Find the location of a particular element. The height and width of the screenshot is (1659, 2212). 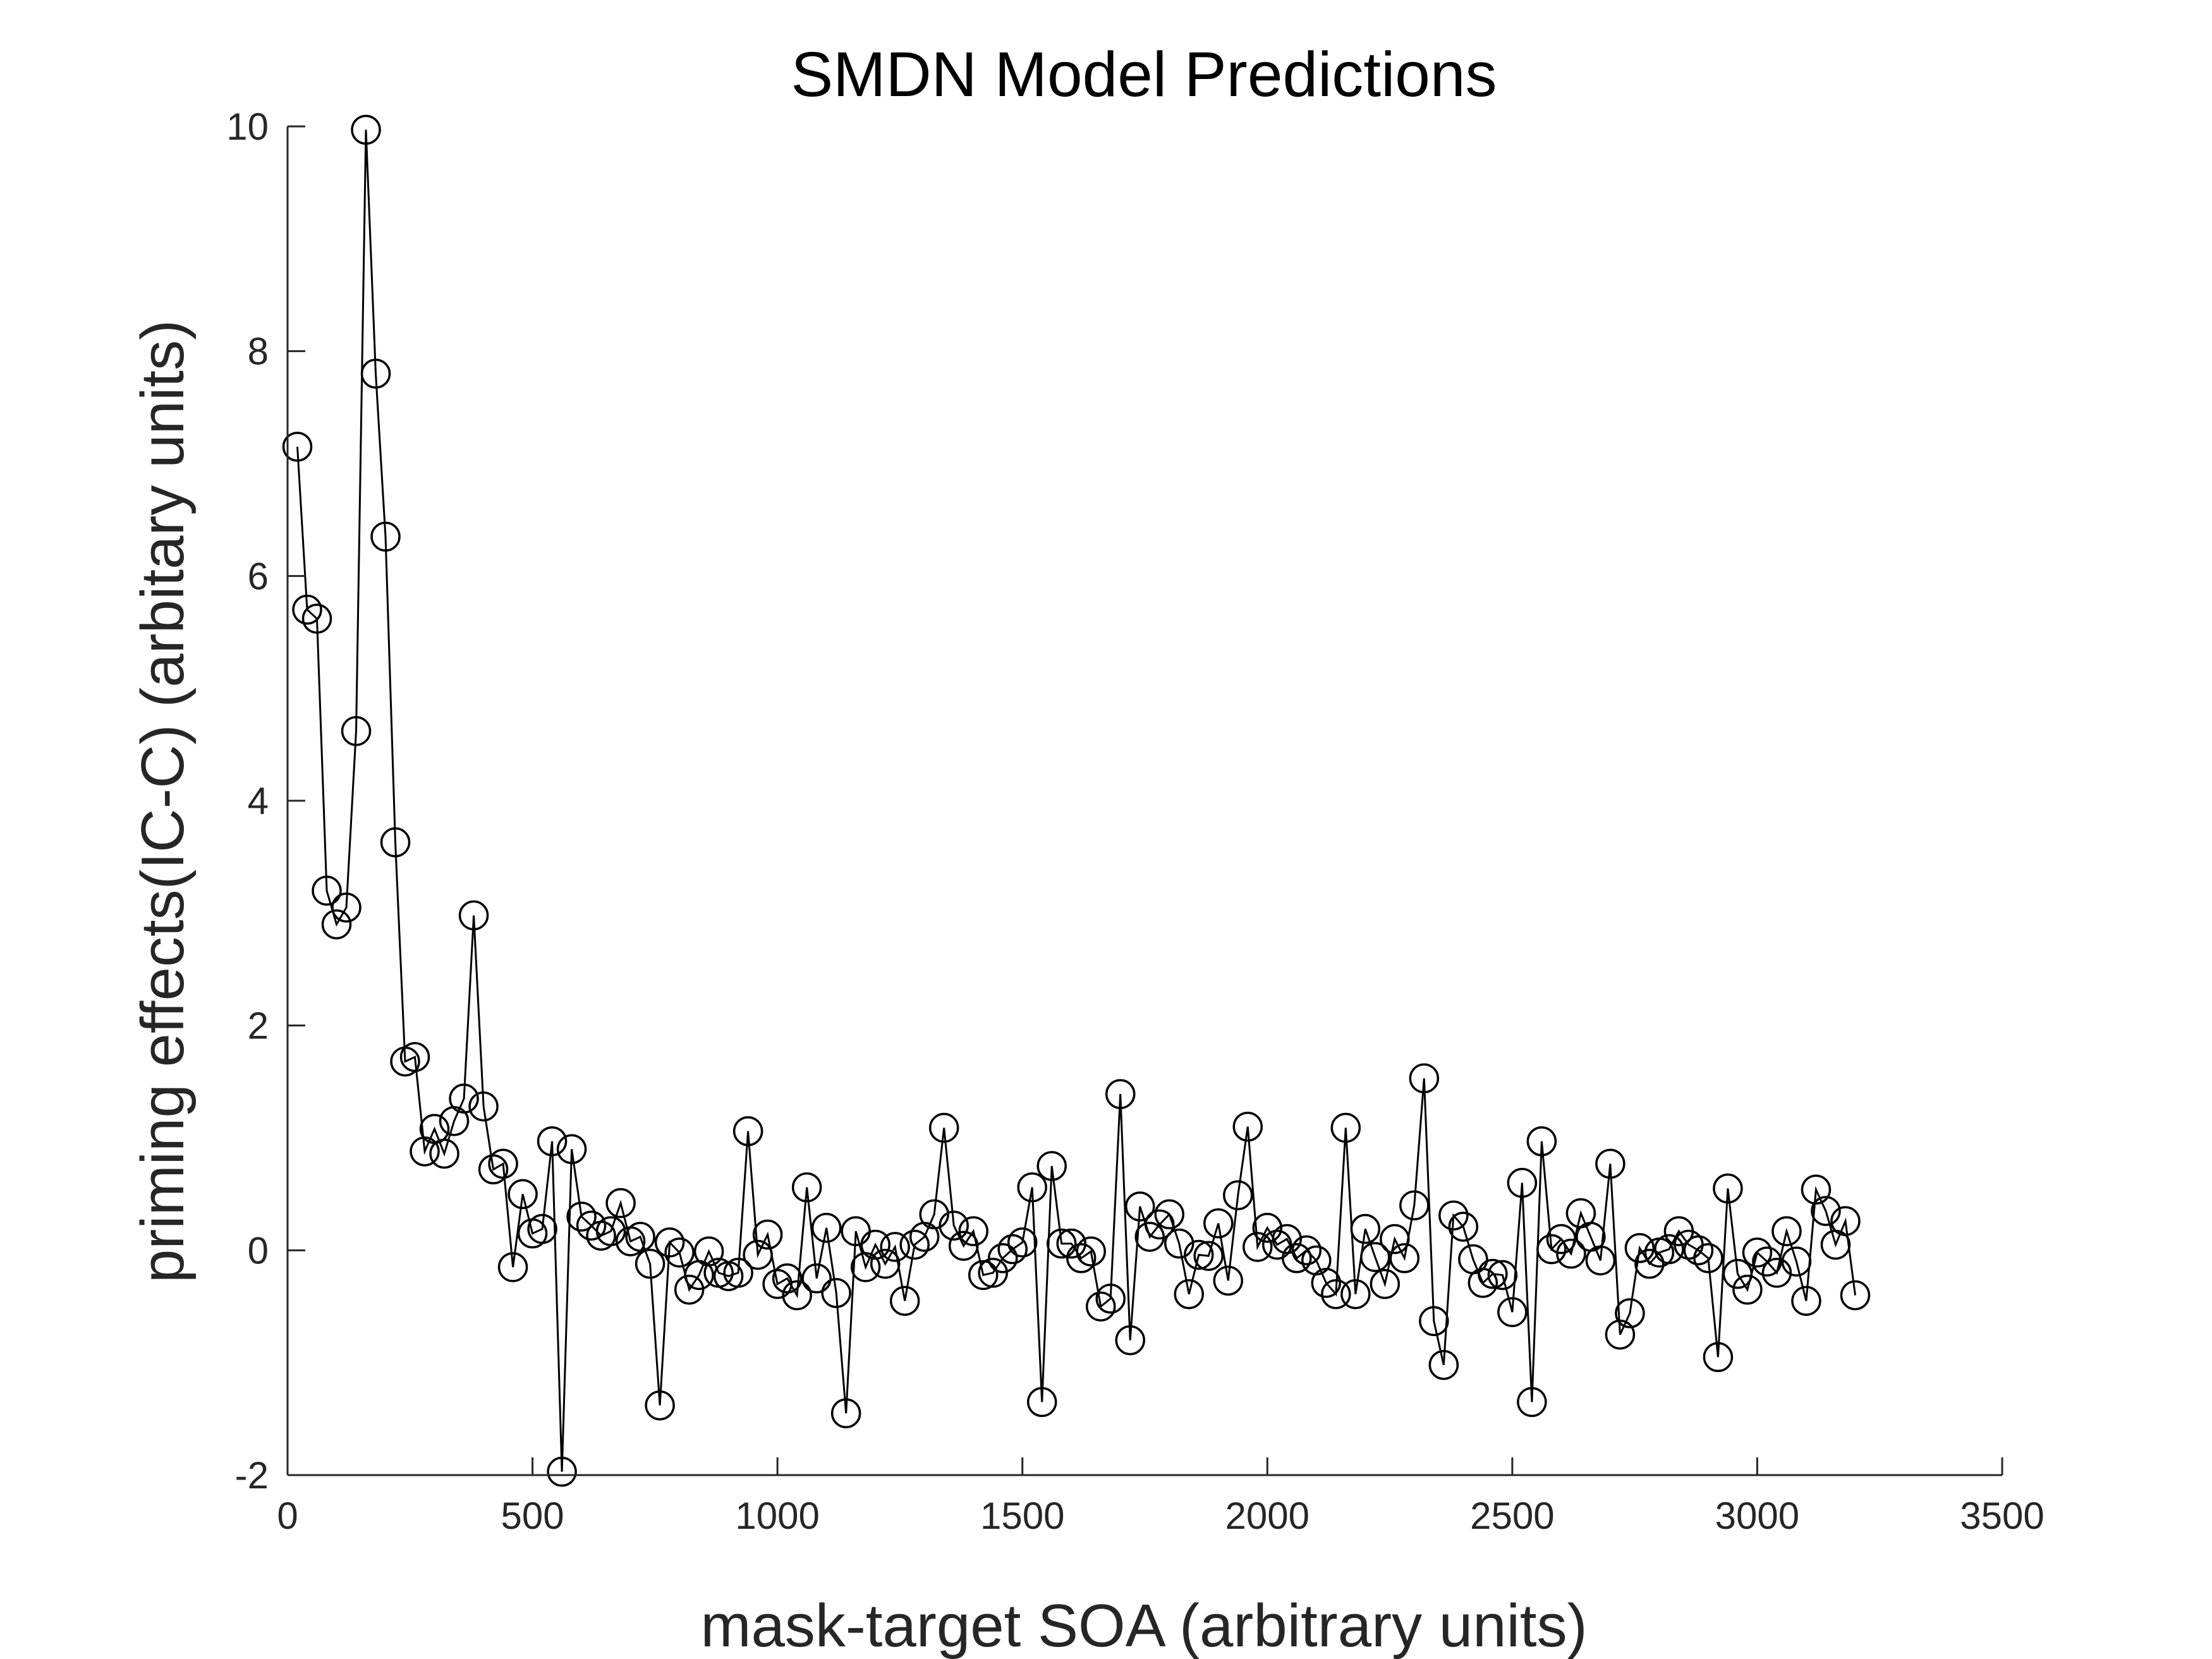

x-tick-label: 500 is located at coordinates (532, 1516).